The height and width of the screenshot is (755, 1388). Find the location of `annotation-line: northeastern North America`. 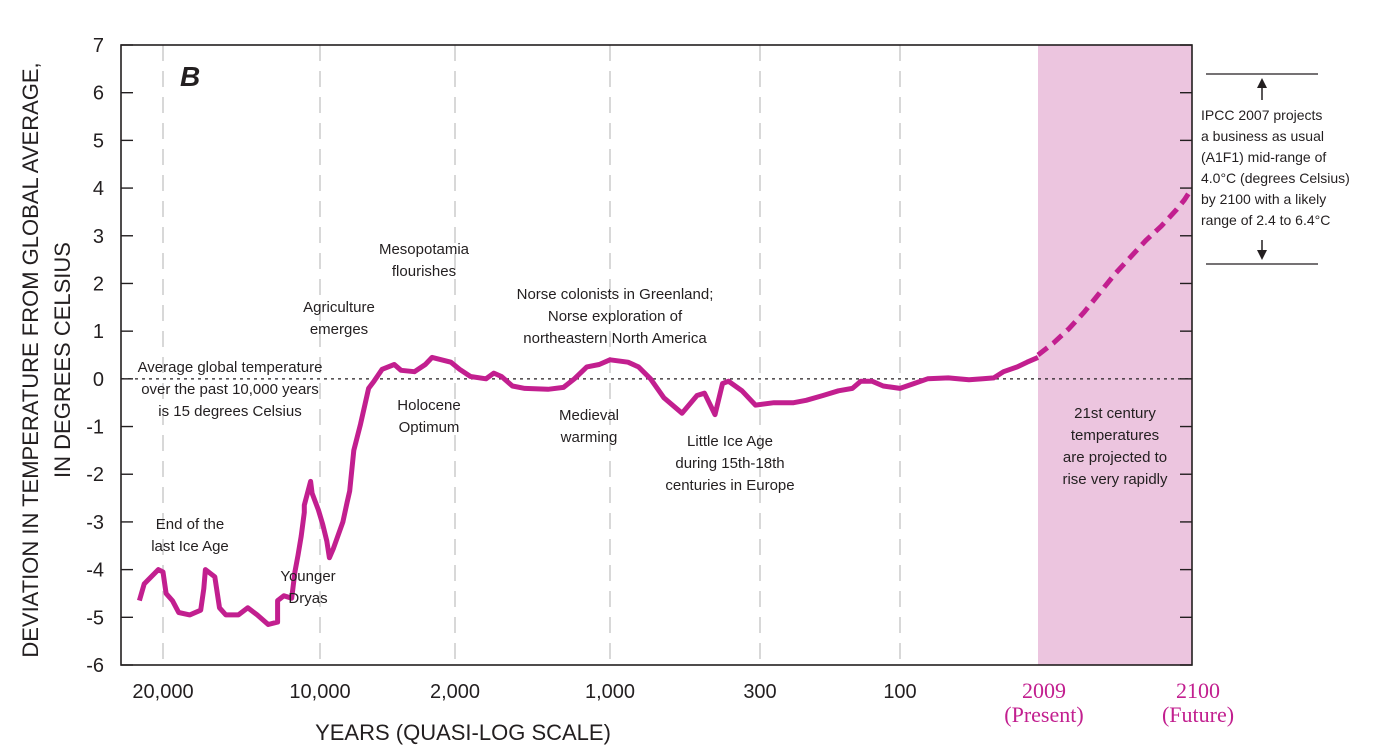

annotation-line: northeastern North America is located at coordinates (615, 338).